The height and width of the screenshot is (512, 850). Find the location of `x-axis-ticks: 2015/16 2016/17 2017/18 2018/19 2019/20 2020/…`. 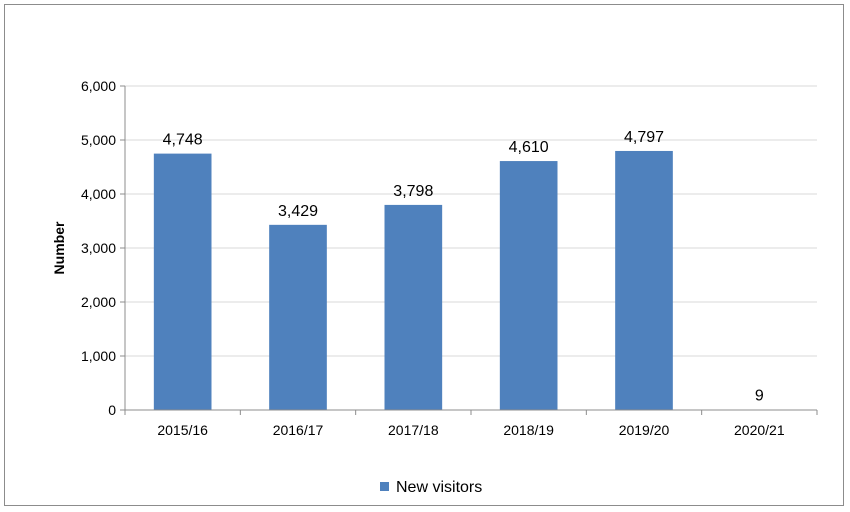

x-axis-ticks: 2015/16 2016/17 2017/18 2018/19 2019/20 2020/… is located at coordinates (471, 424).